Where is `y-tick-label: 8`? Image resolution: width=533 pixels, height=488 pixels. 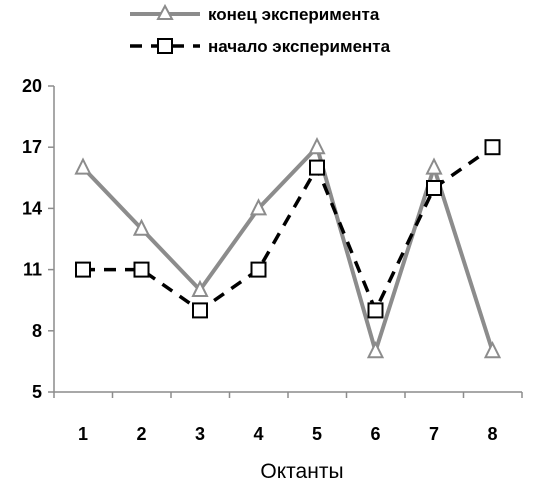 y-tick-label: 8 is located at coordinates (37, 331).